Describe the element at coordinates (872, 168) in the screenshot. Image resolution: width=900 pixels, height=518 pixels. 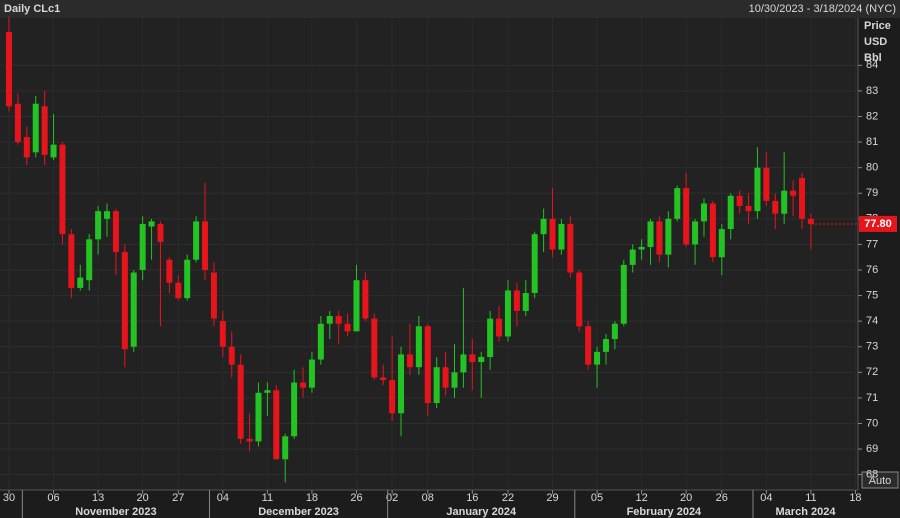
I see `y-tick-label: 80` at that location.